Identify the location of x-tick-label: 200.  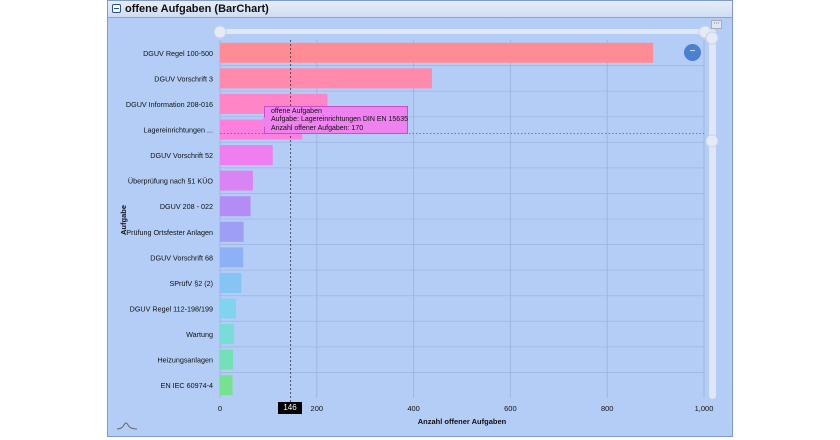
(317, 408).